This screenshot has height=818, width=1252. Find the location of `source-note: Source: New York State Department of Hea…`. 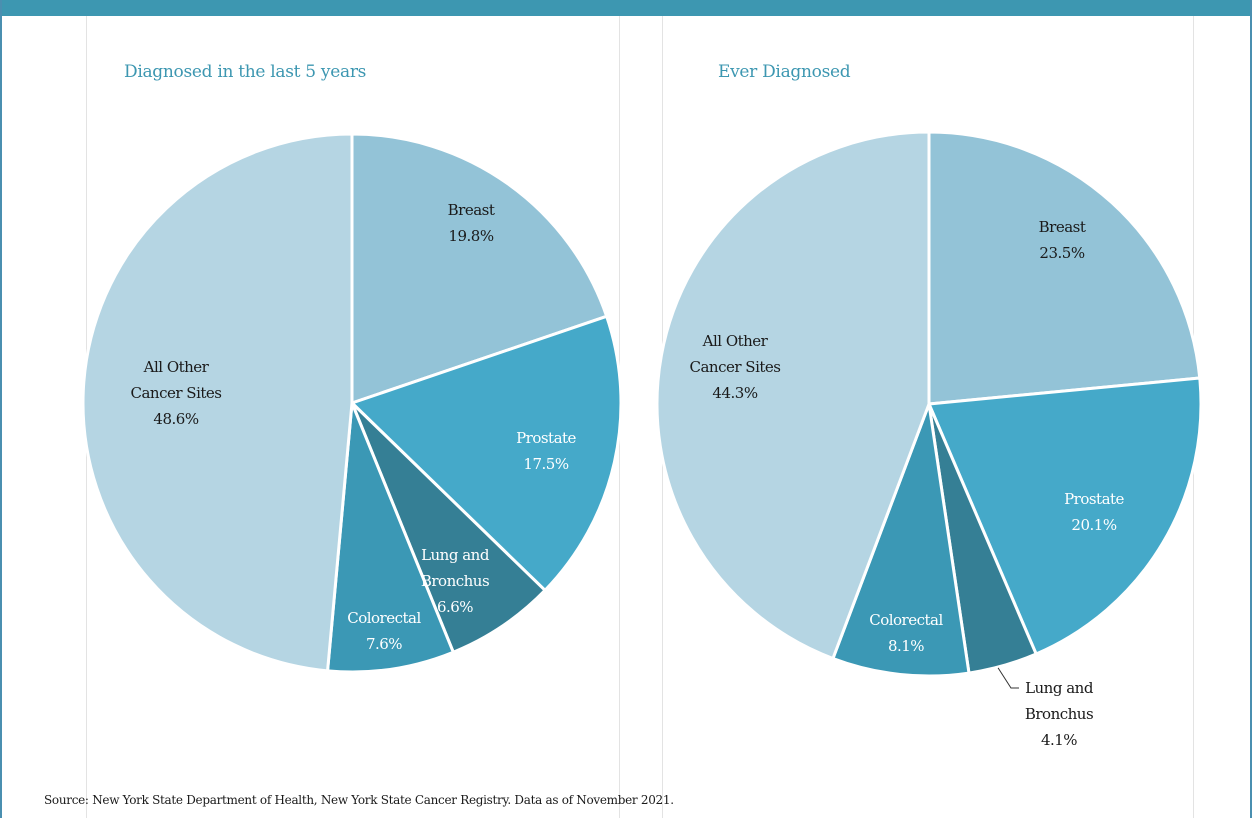

source-note: Source: New York State Department of Hea… is located at coordinates (359, 800).